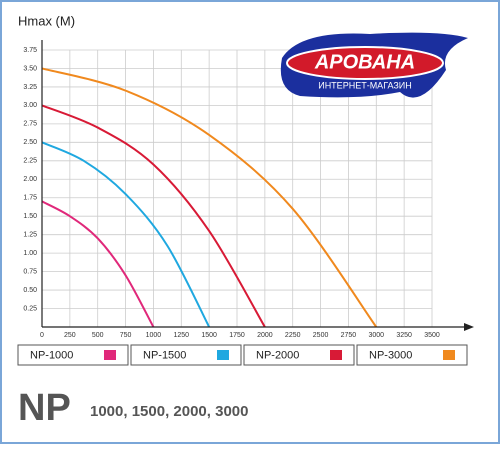 Image resolution: width=500 pixels, height=449 pixels. Describe the element at coordinates (30, 68) in the screenshot. I see `y-tick-label: 3.50` at that location.